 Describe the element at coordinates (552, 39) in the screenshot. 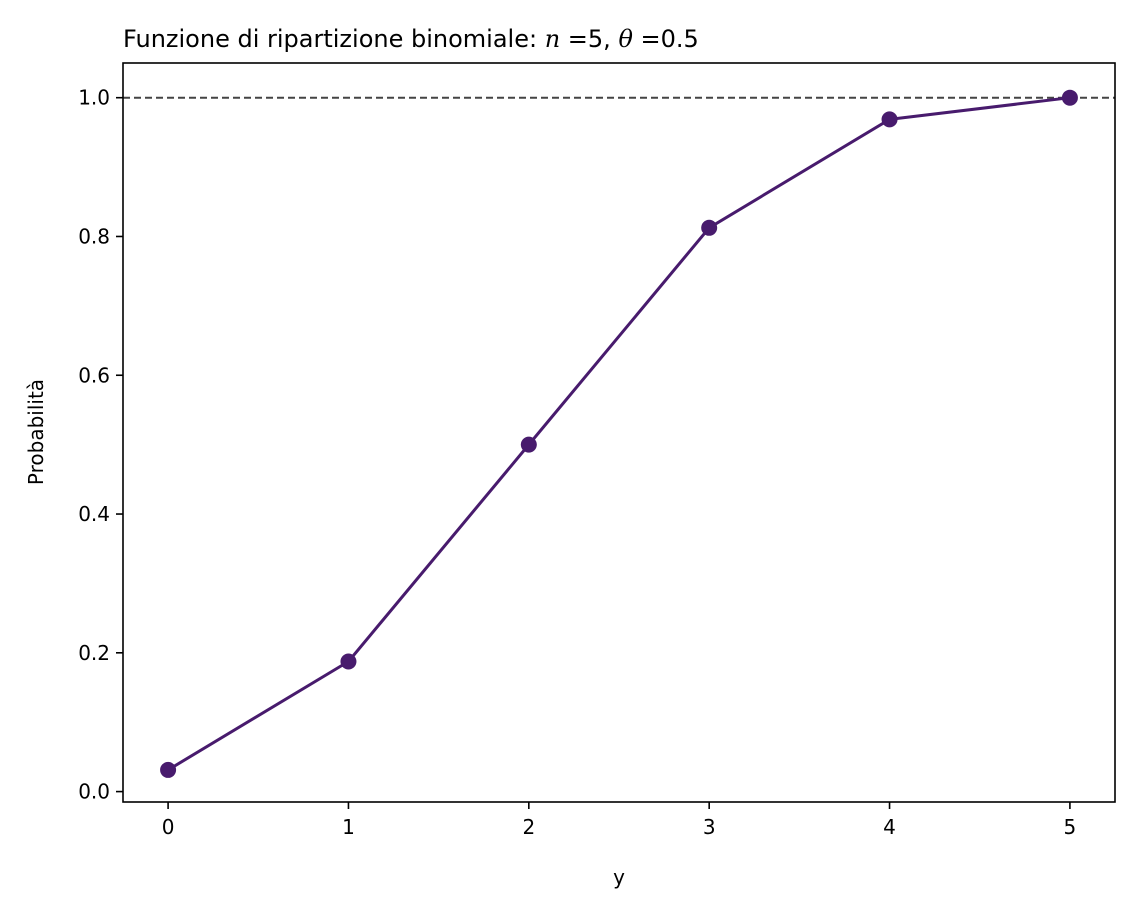

I see `title-n-symbol: n` at that location.